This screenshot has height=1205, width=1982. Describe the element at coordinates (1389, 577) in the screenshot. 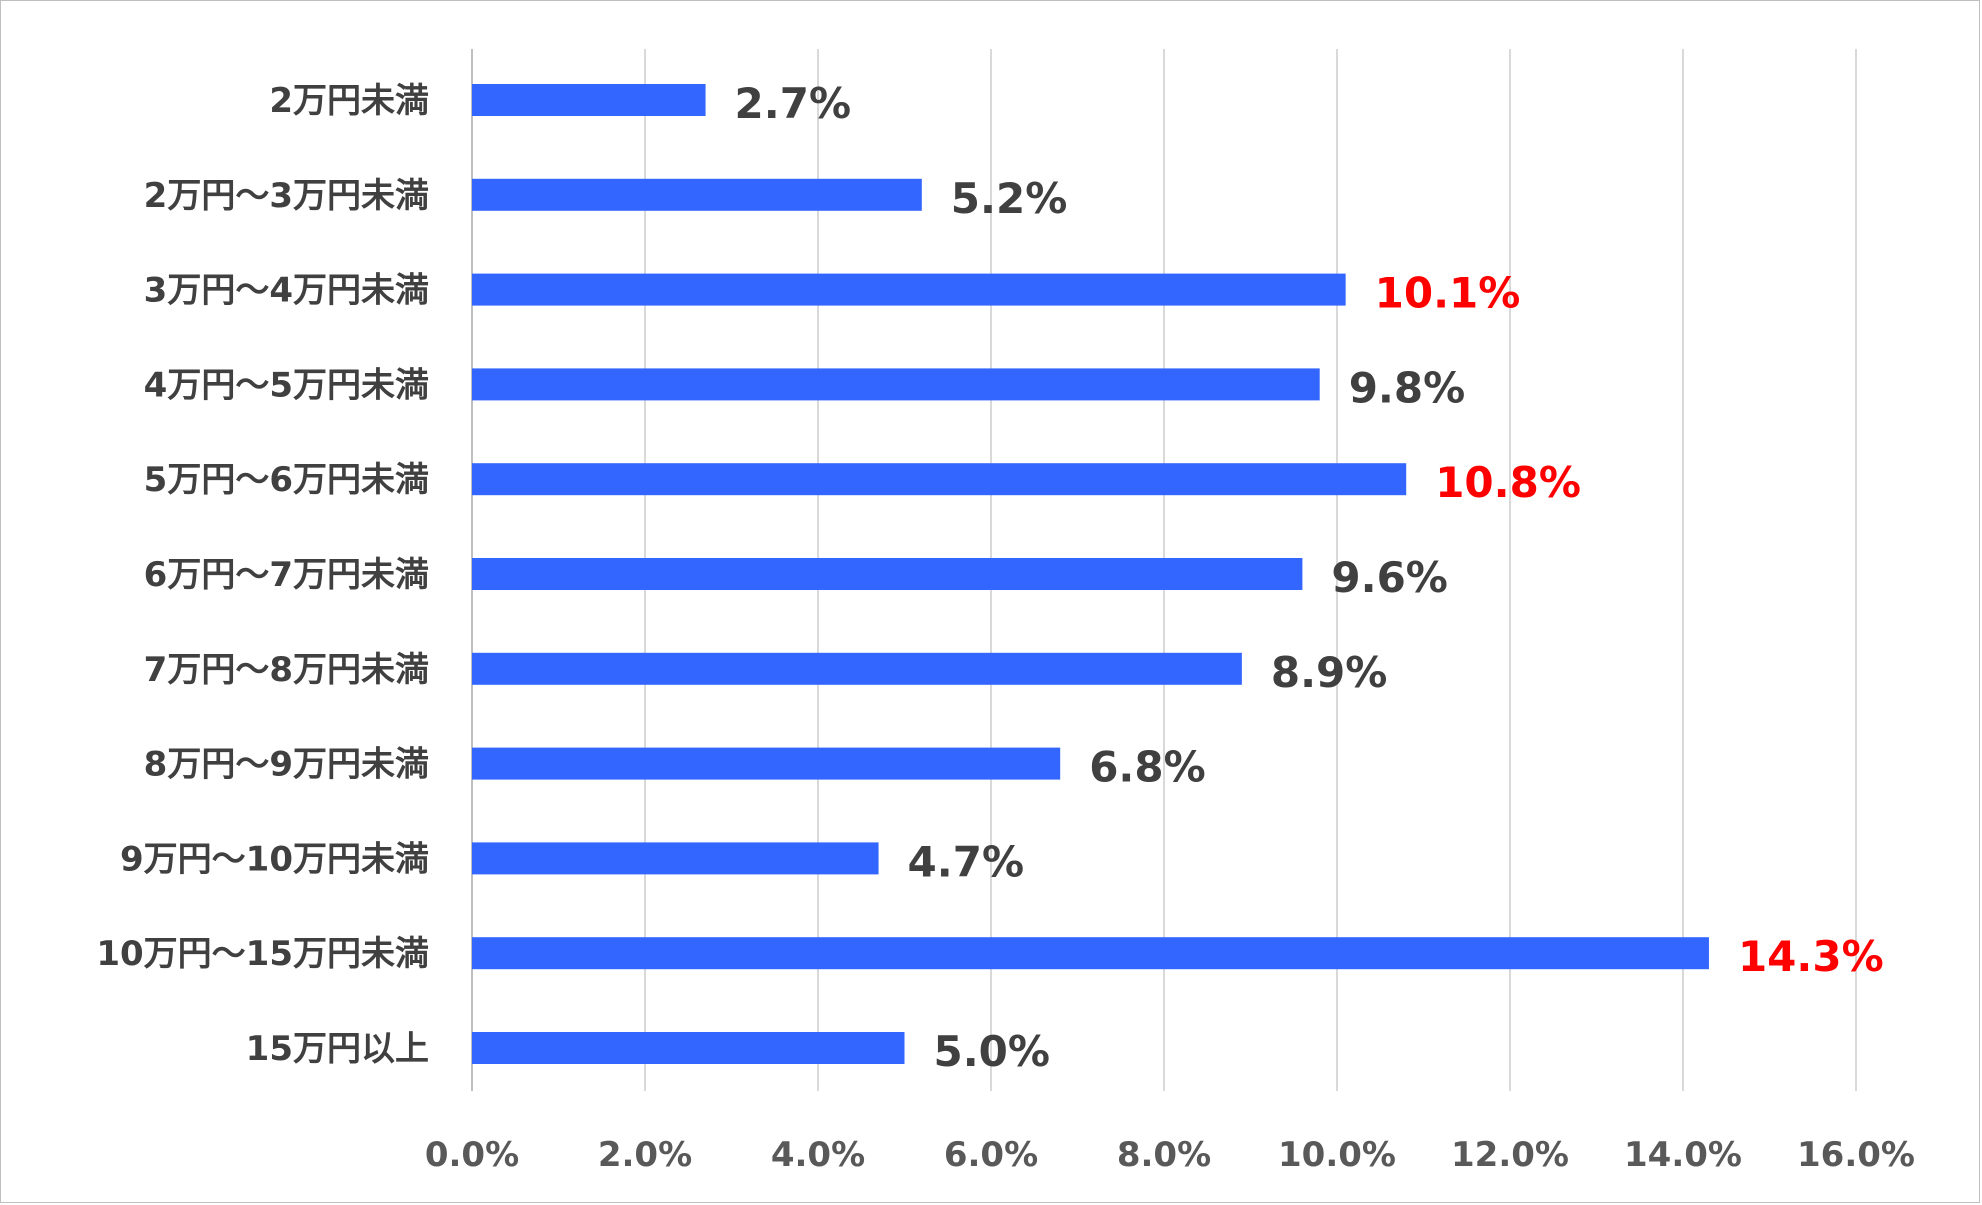

I see `data-label: 9.6%` at that location.